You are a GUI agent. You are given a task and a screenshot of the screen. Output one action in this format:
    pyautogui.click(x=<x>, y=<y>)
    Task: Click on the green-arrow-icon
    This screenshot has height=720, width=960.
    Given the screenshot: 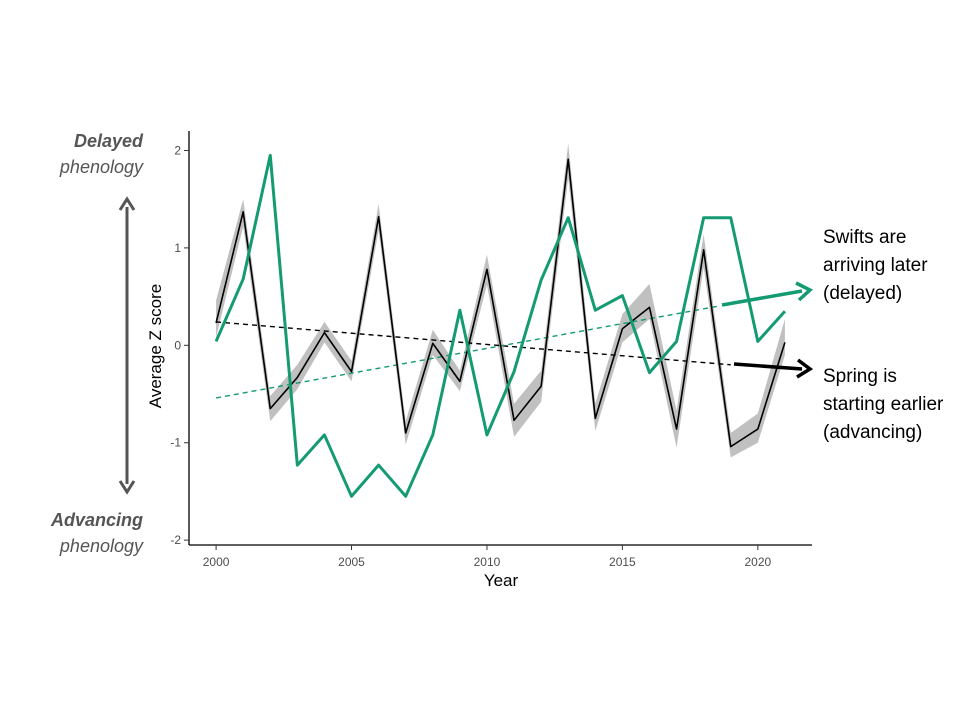 What is the action you would take?
    pyautogui.click(x=767, y=294)
    